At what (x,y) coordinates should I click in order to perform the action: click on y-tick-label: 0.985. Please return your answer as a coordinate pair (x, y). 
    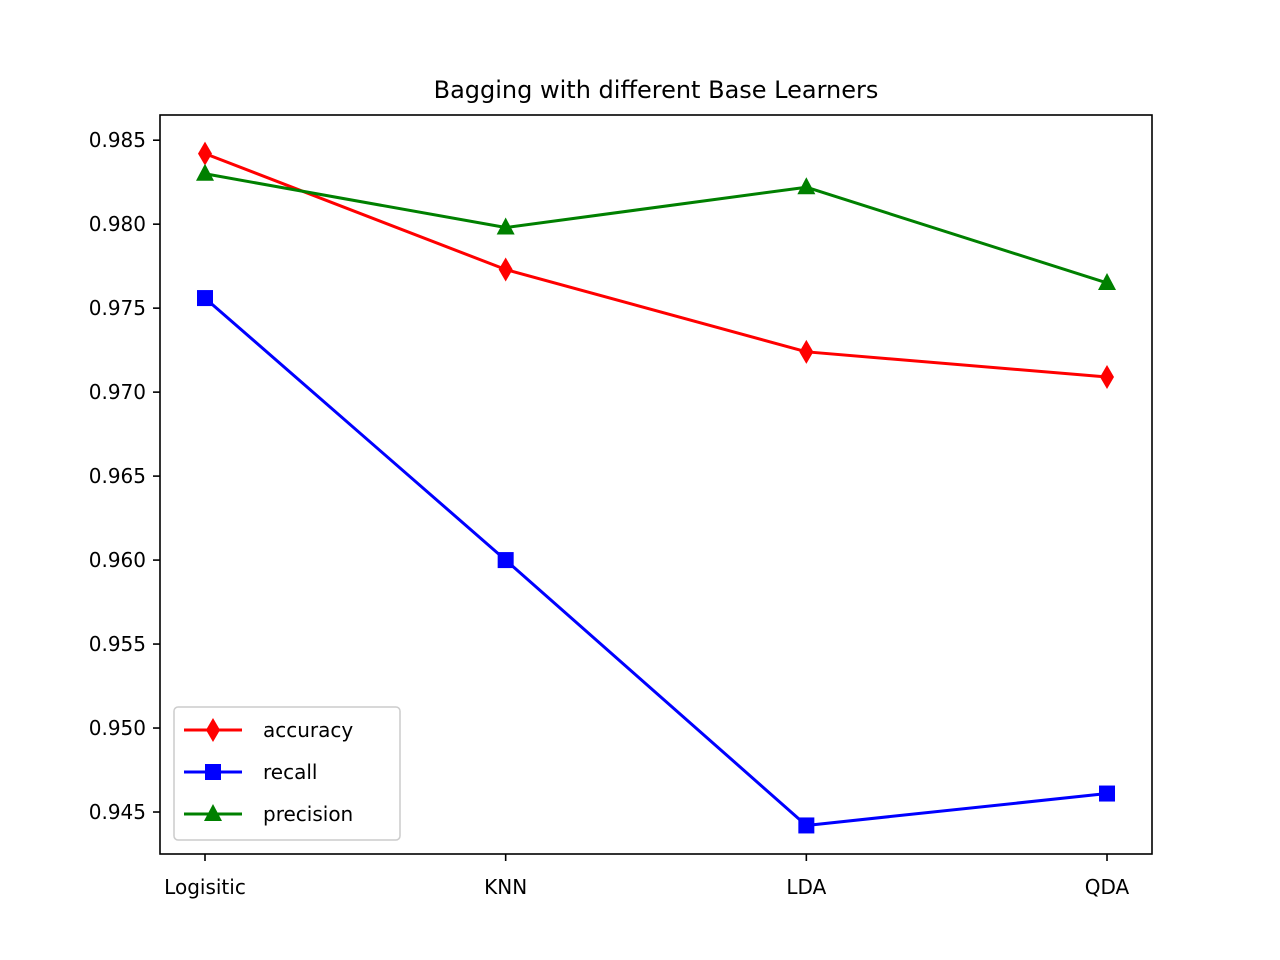
    Looking at the image, I should click on (117, 140).